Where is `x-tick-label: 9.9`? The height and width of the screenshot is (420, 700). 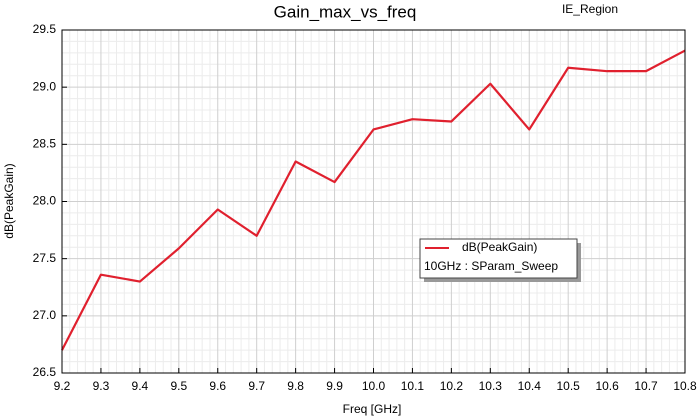
x-tick-label: 9.9 is located at coordinates (334, 386).